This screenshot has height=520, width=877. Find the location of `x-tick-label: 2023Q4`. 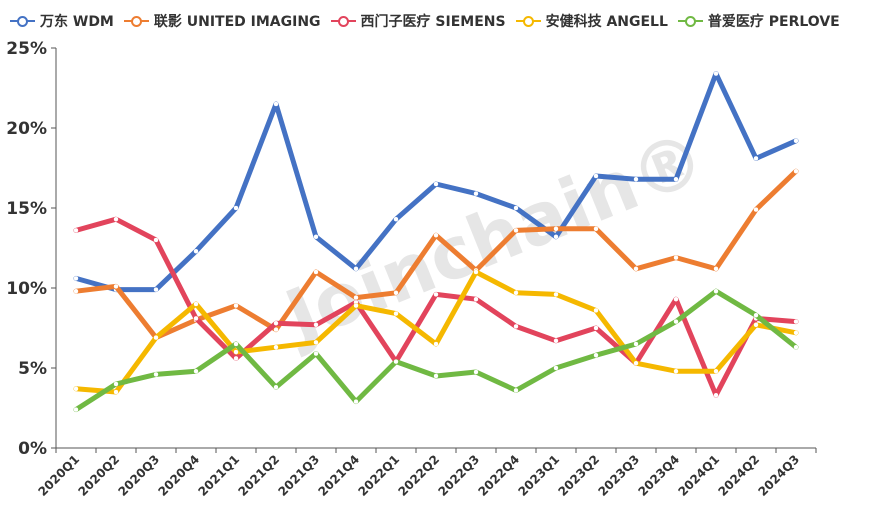

x-tick-label: 2023Q4 is located at coordinates (658, 475).